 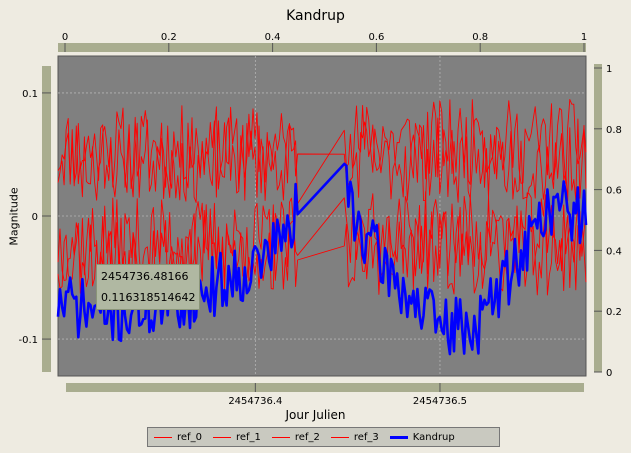 What do you see at coordinates (614, 312) in the screenshot?
I see `right-tick-label: 0.2` at bounding box center [614, 312].